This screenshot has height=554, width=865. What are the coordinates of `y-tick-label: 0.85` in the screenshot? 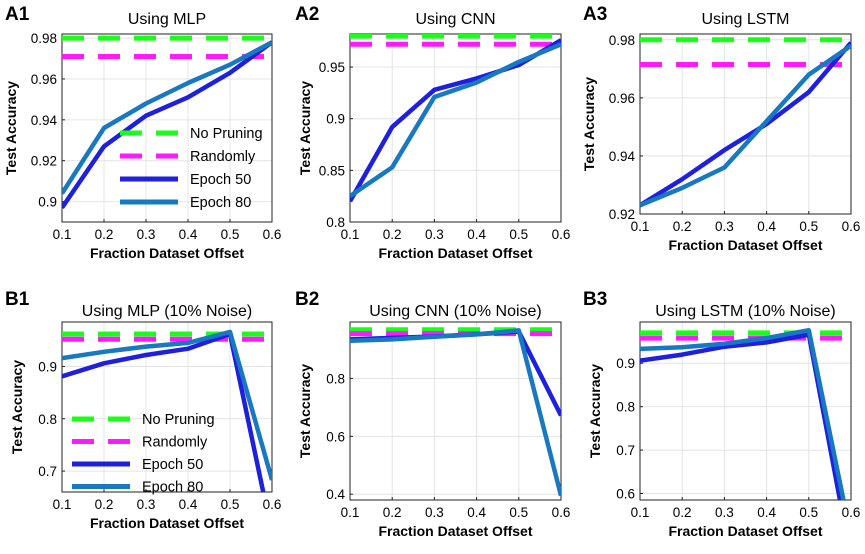 It's located at (332, 170).